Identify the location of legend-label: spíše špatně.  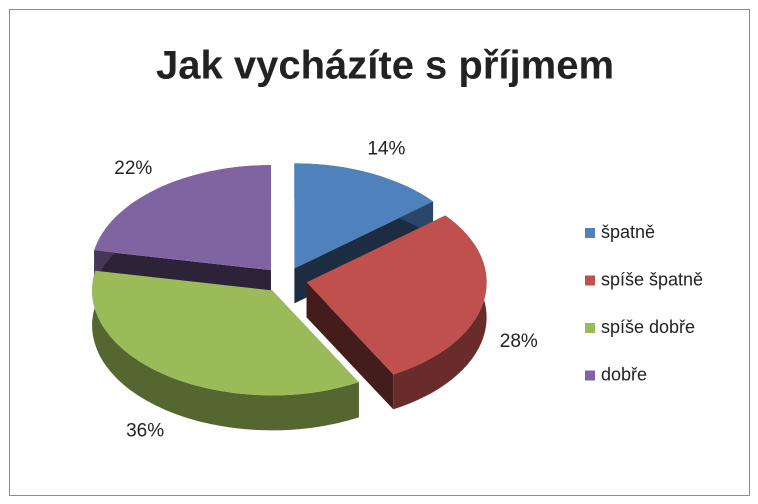
(652, 279).